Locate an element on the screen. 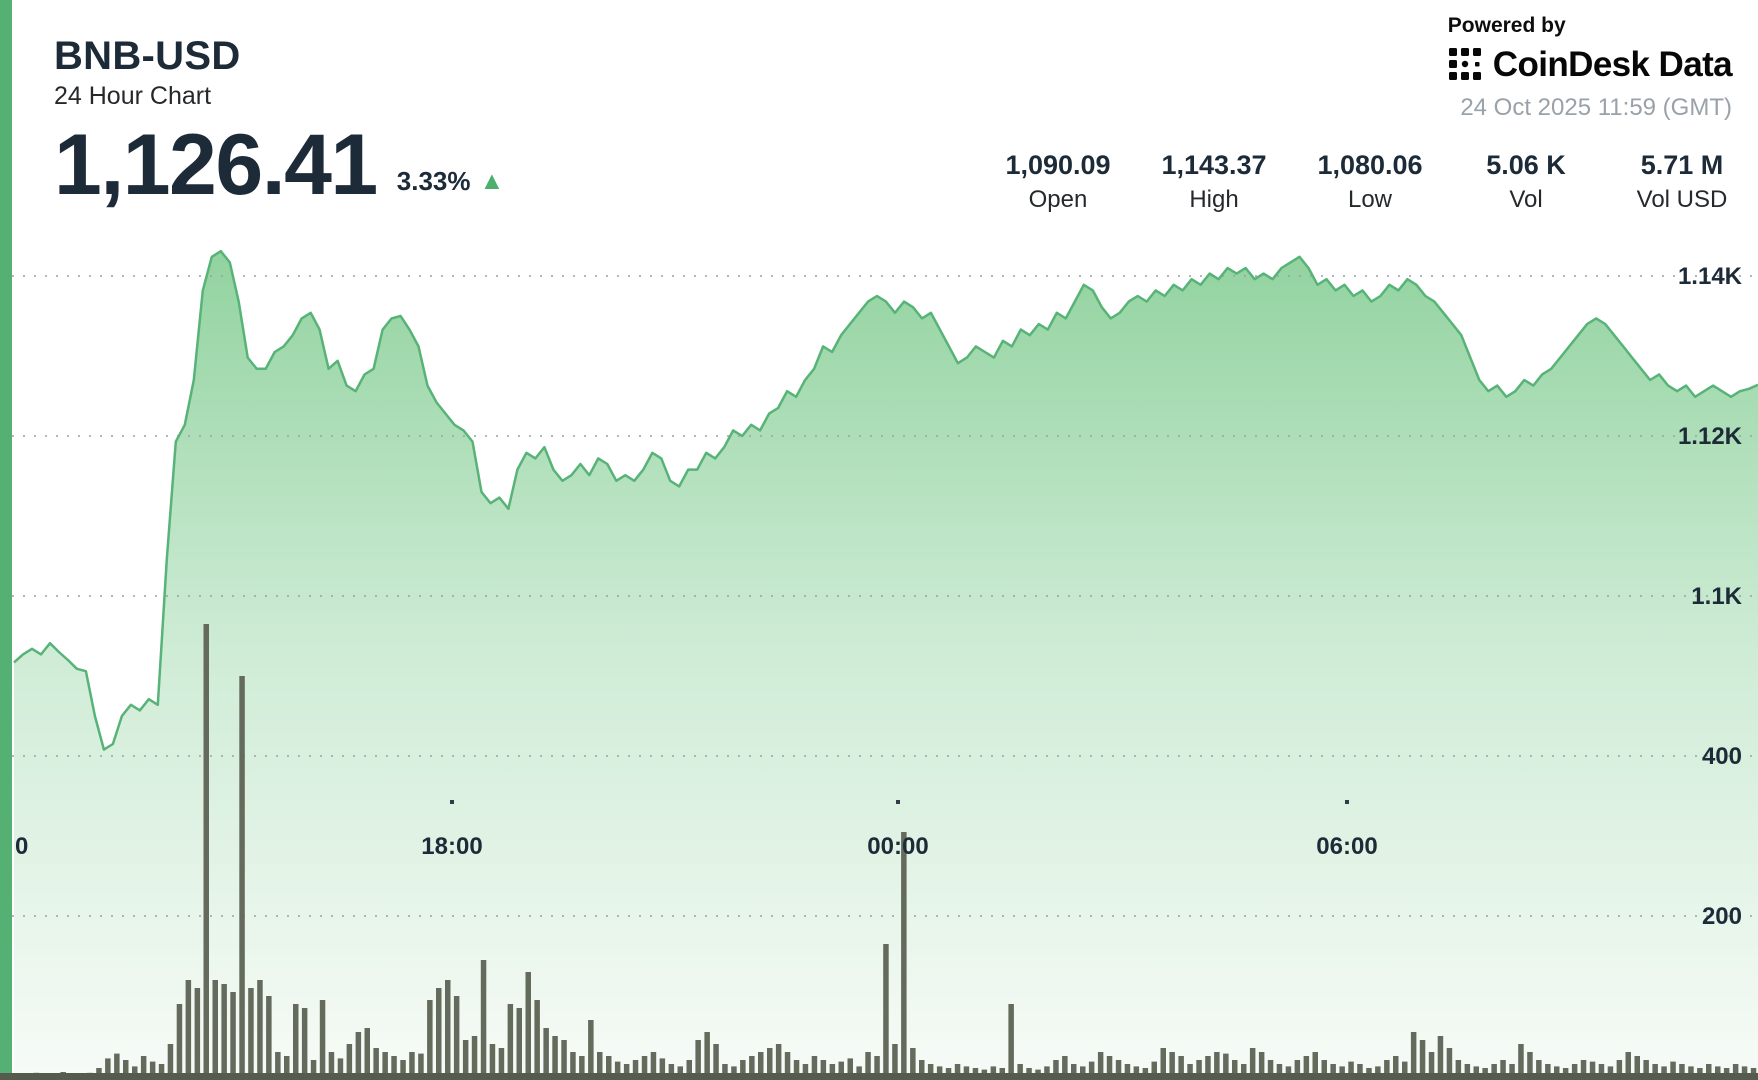 The width and height of the screenshot is (1758, 1080). stat-low-label: Low is located at coordinates (1370, 199).